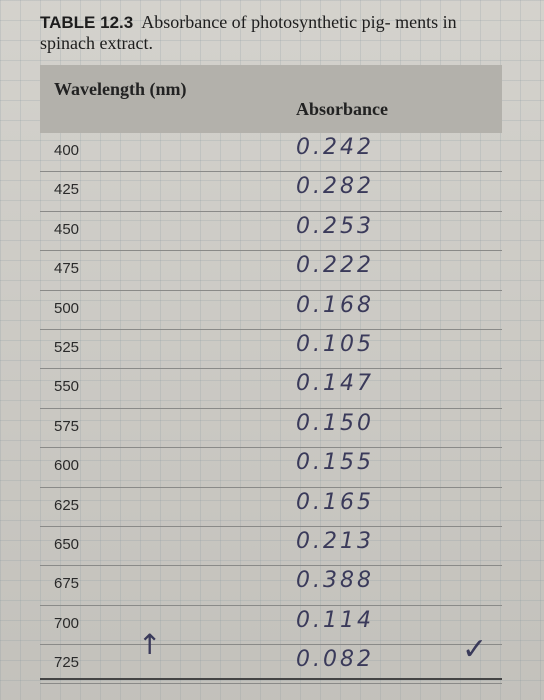  Describe the element at coordinates (67, 150) in the screenshot. I see `wavelength-cell: 400` at that location.